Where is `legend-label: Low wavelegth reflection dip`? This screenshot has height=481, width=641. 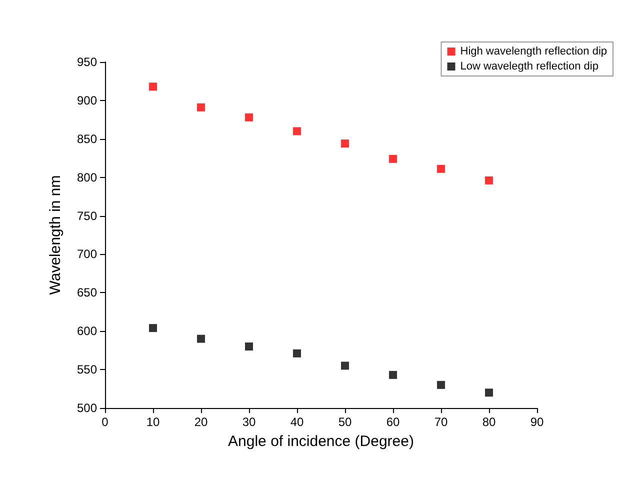 legend-label: Low wavelegth reflection dip is located at coordinates (529, 66).